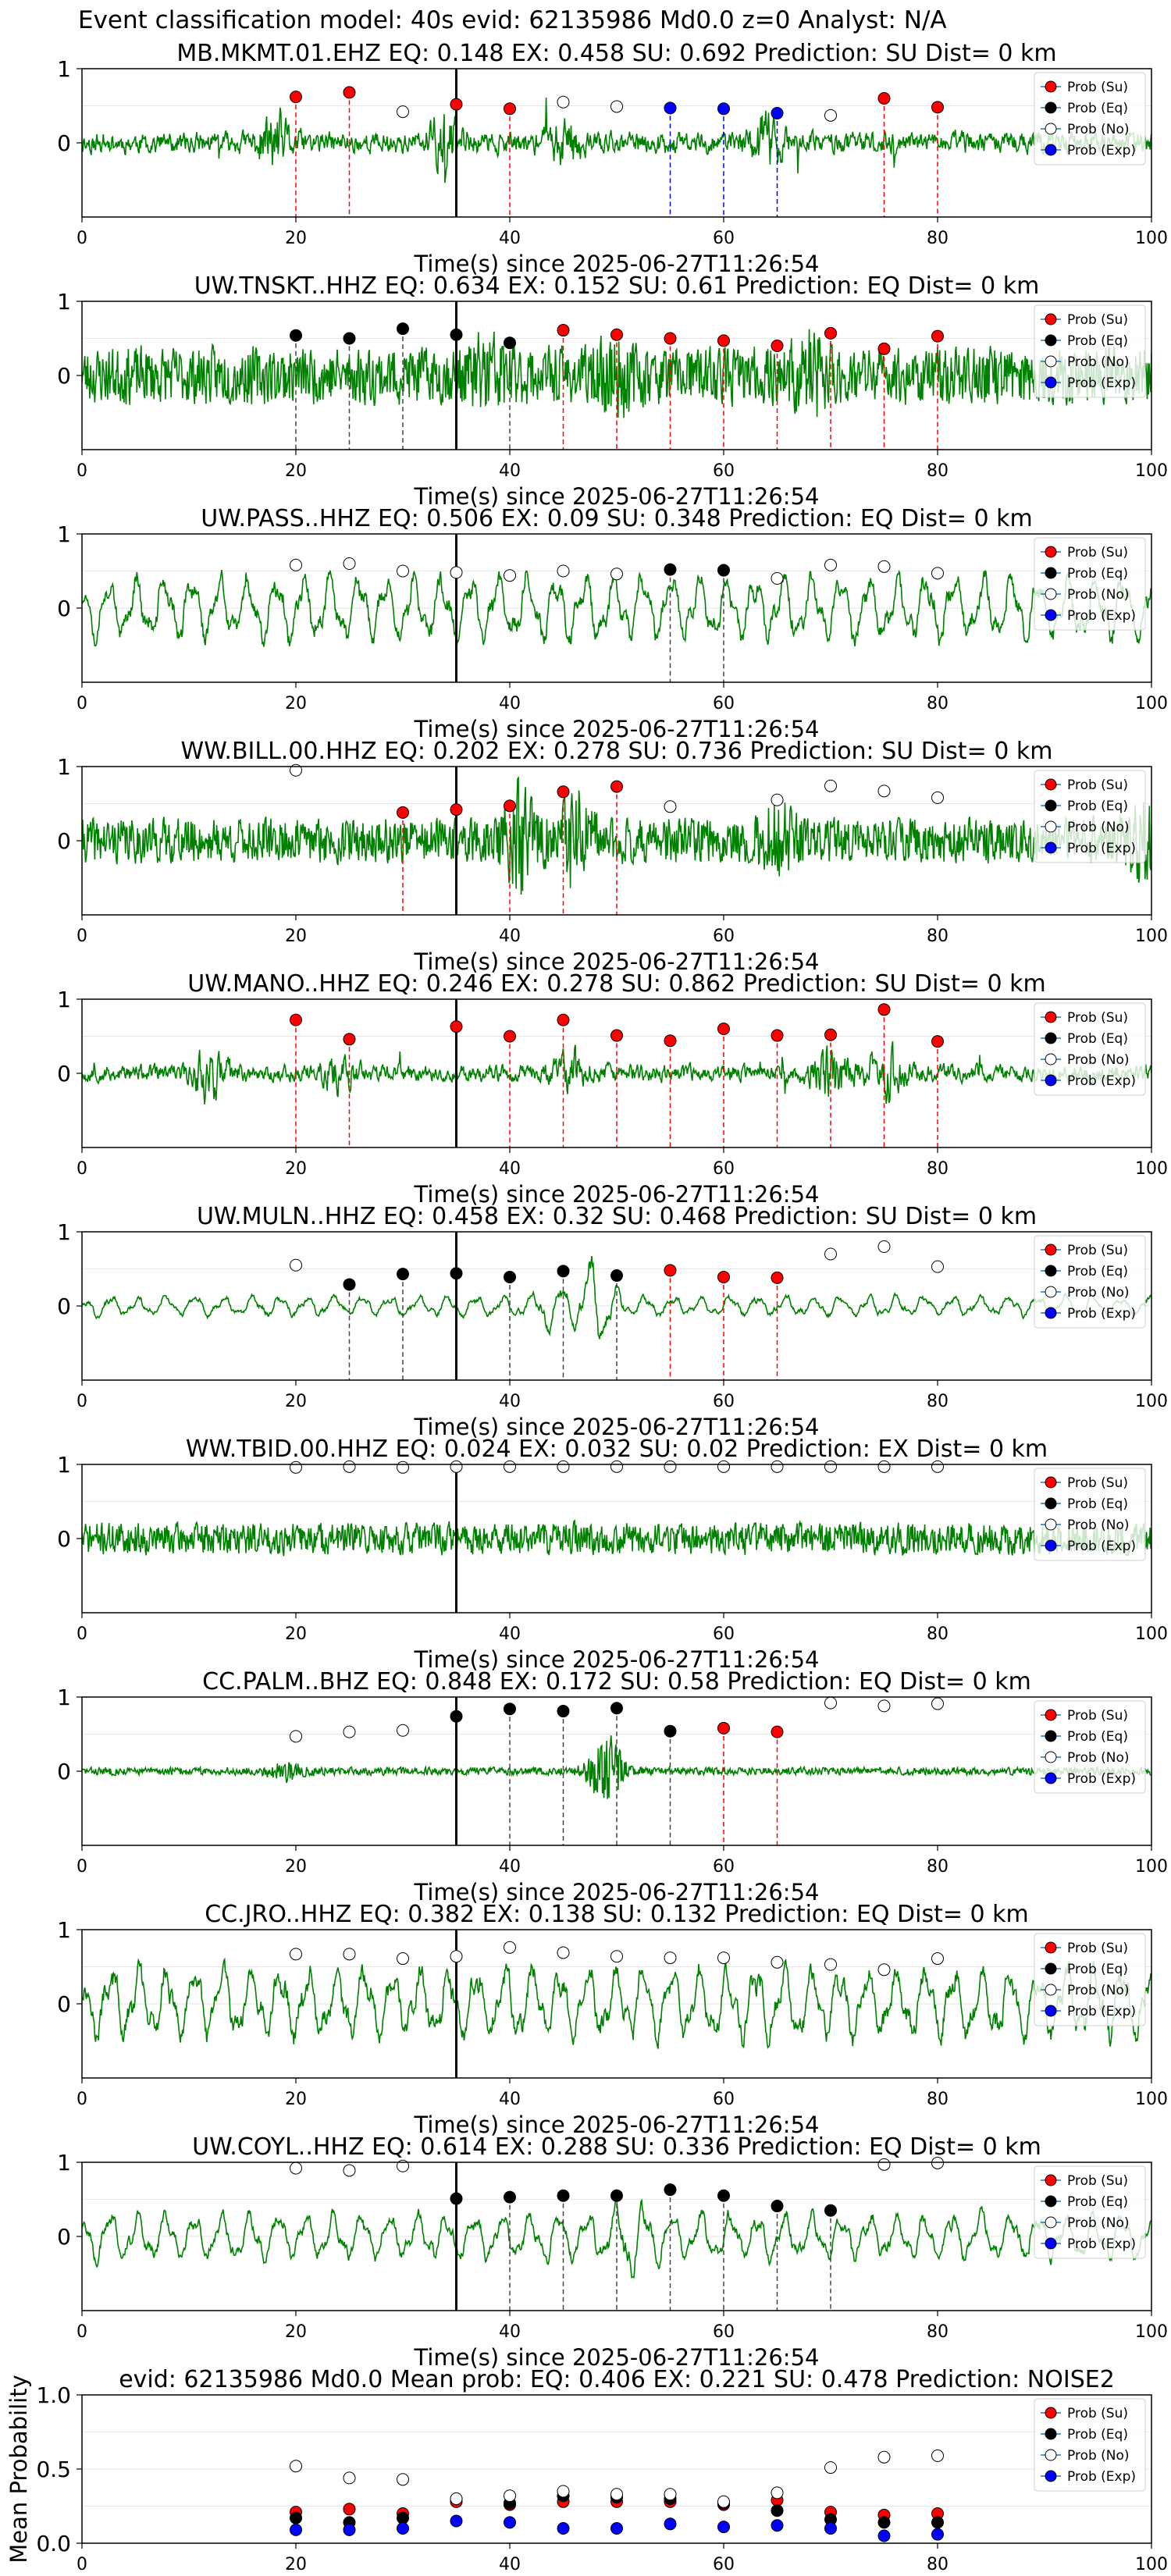 Image resolution: width=1171 pixels, height=2576 pixels. What do you see at coordinates (18, 2469) in the screenshot?
I see `y-axis-label: Mean Probability` at bounding box center [18, 2469].